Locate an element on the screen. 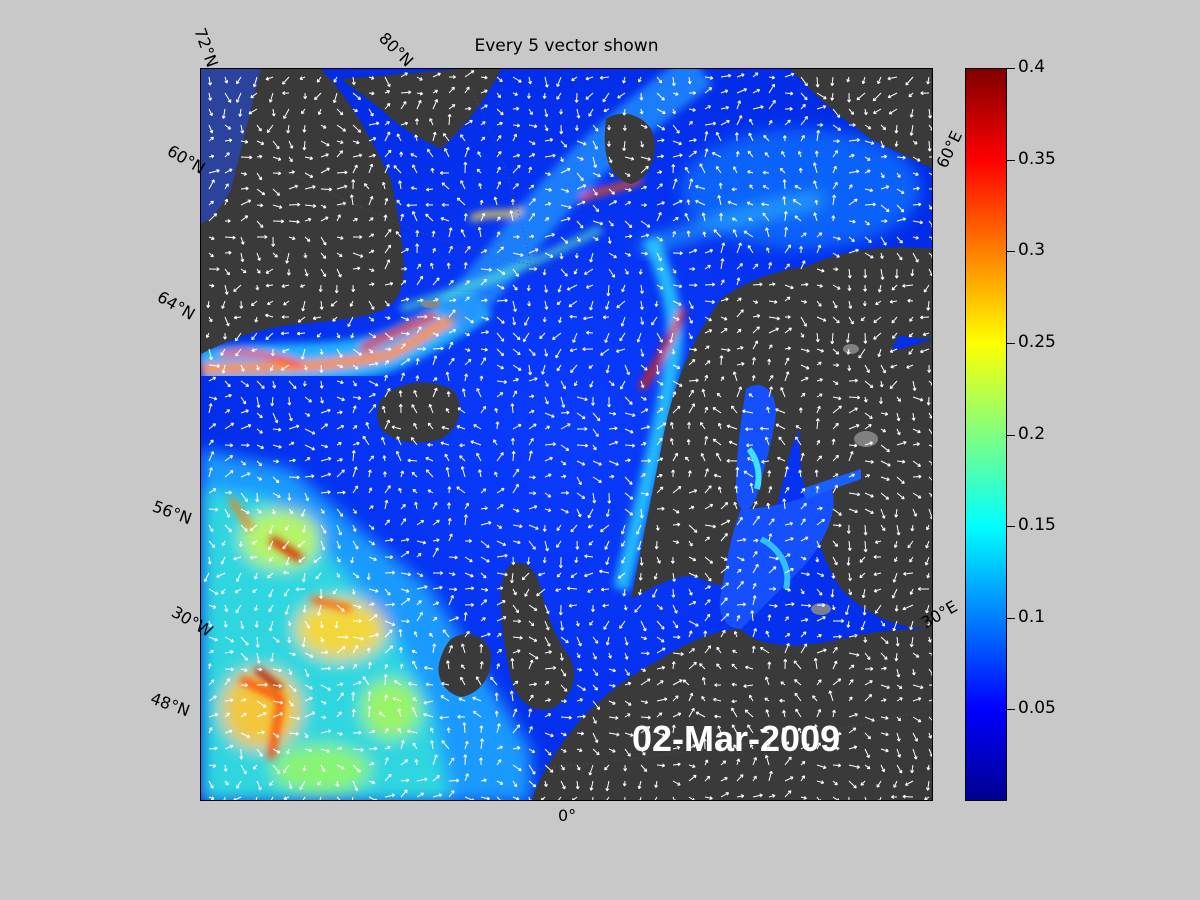 The image size is (1200, 900). svalbard-land is located at coordinates (629, 148).